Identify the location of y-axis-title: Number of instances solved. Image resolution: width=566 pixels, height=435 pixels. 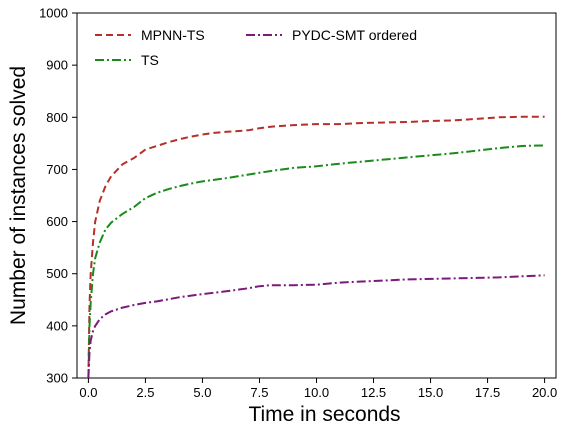
(18, 195).